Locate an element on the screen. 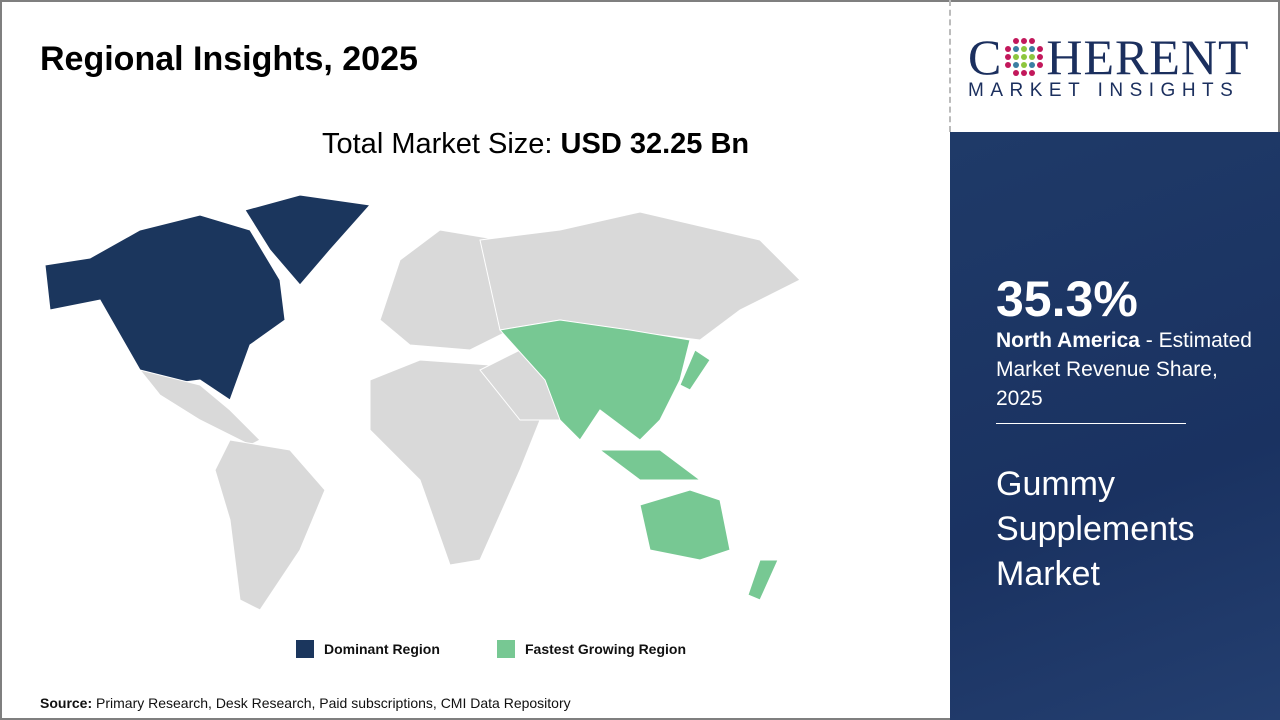 This screenshot has width=1280, height=720. region-russia is located at coordinates (640, 276).